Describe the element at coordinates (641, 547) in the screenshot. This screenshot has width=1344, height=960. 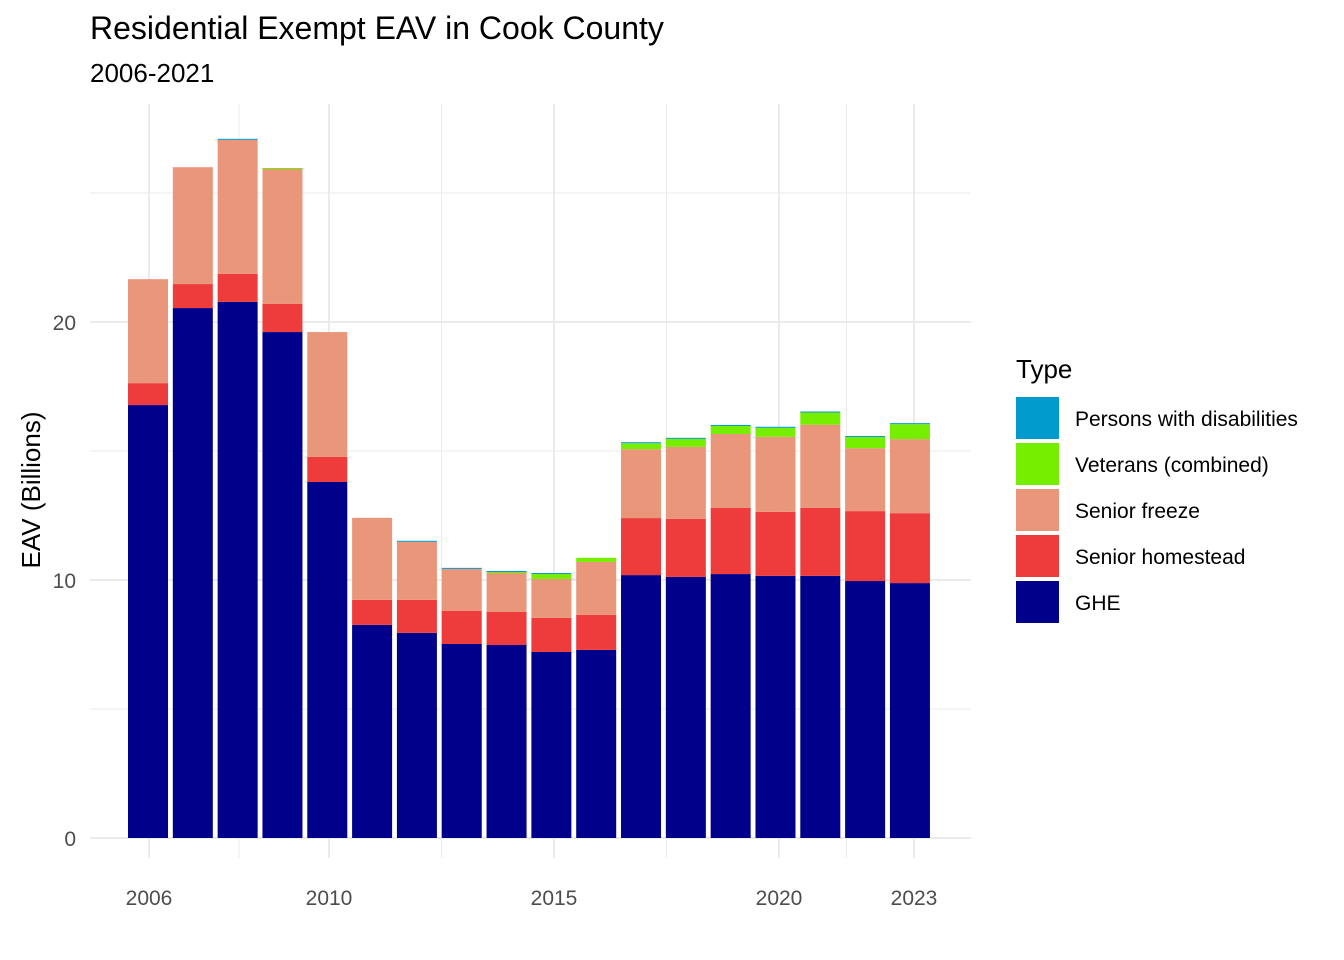
I see `bar-segment-senior-homestead-2017` at that location.